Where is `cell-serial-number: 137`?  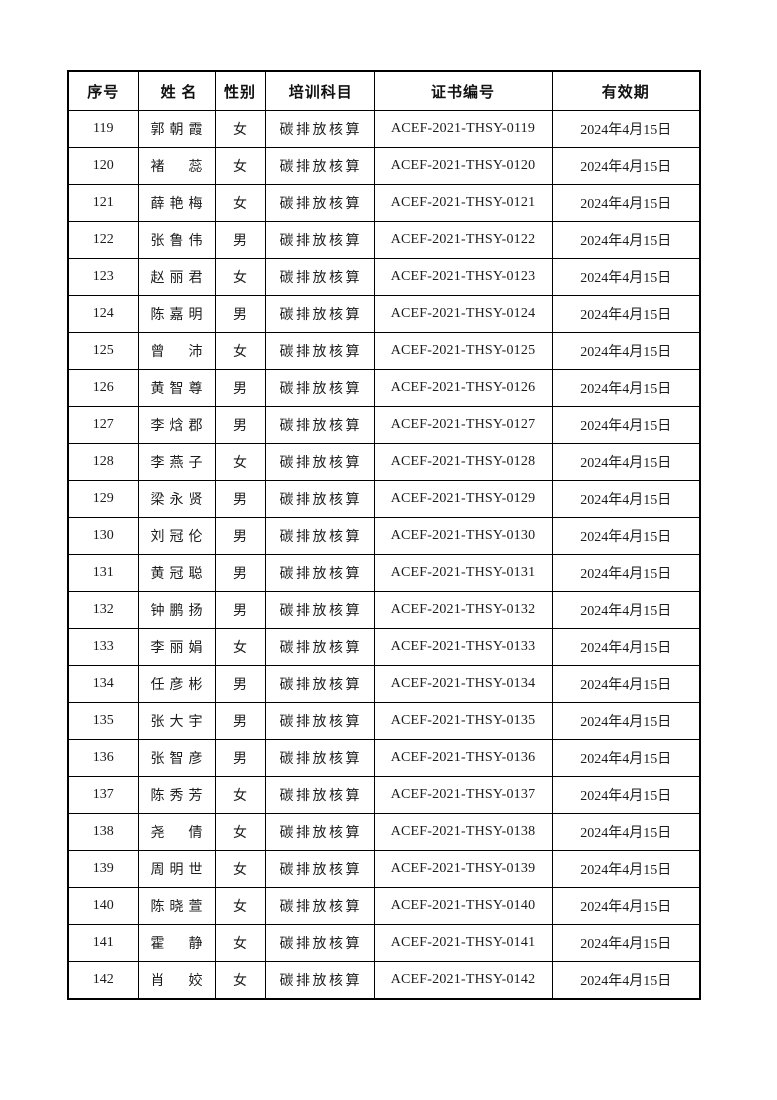 cell-serial-number: 137 is located at coordinates (103, 795).